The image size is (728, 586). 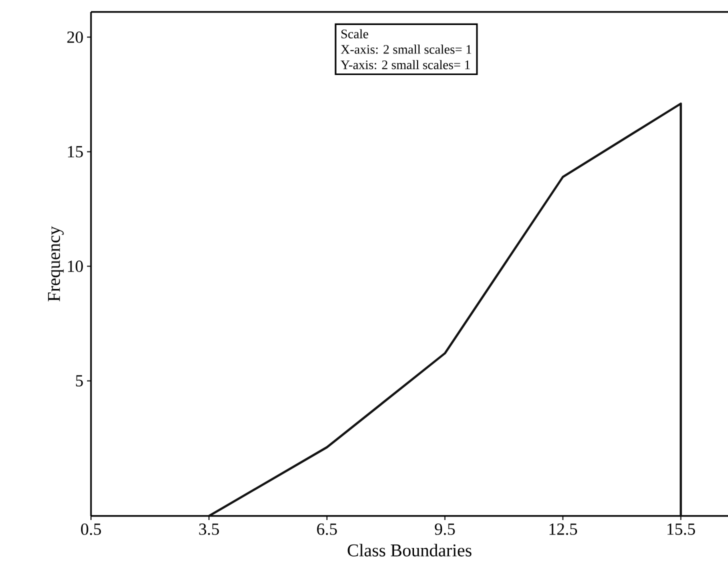 I want to click on x-tick-label: 12.5, so click(x=564, y=529).